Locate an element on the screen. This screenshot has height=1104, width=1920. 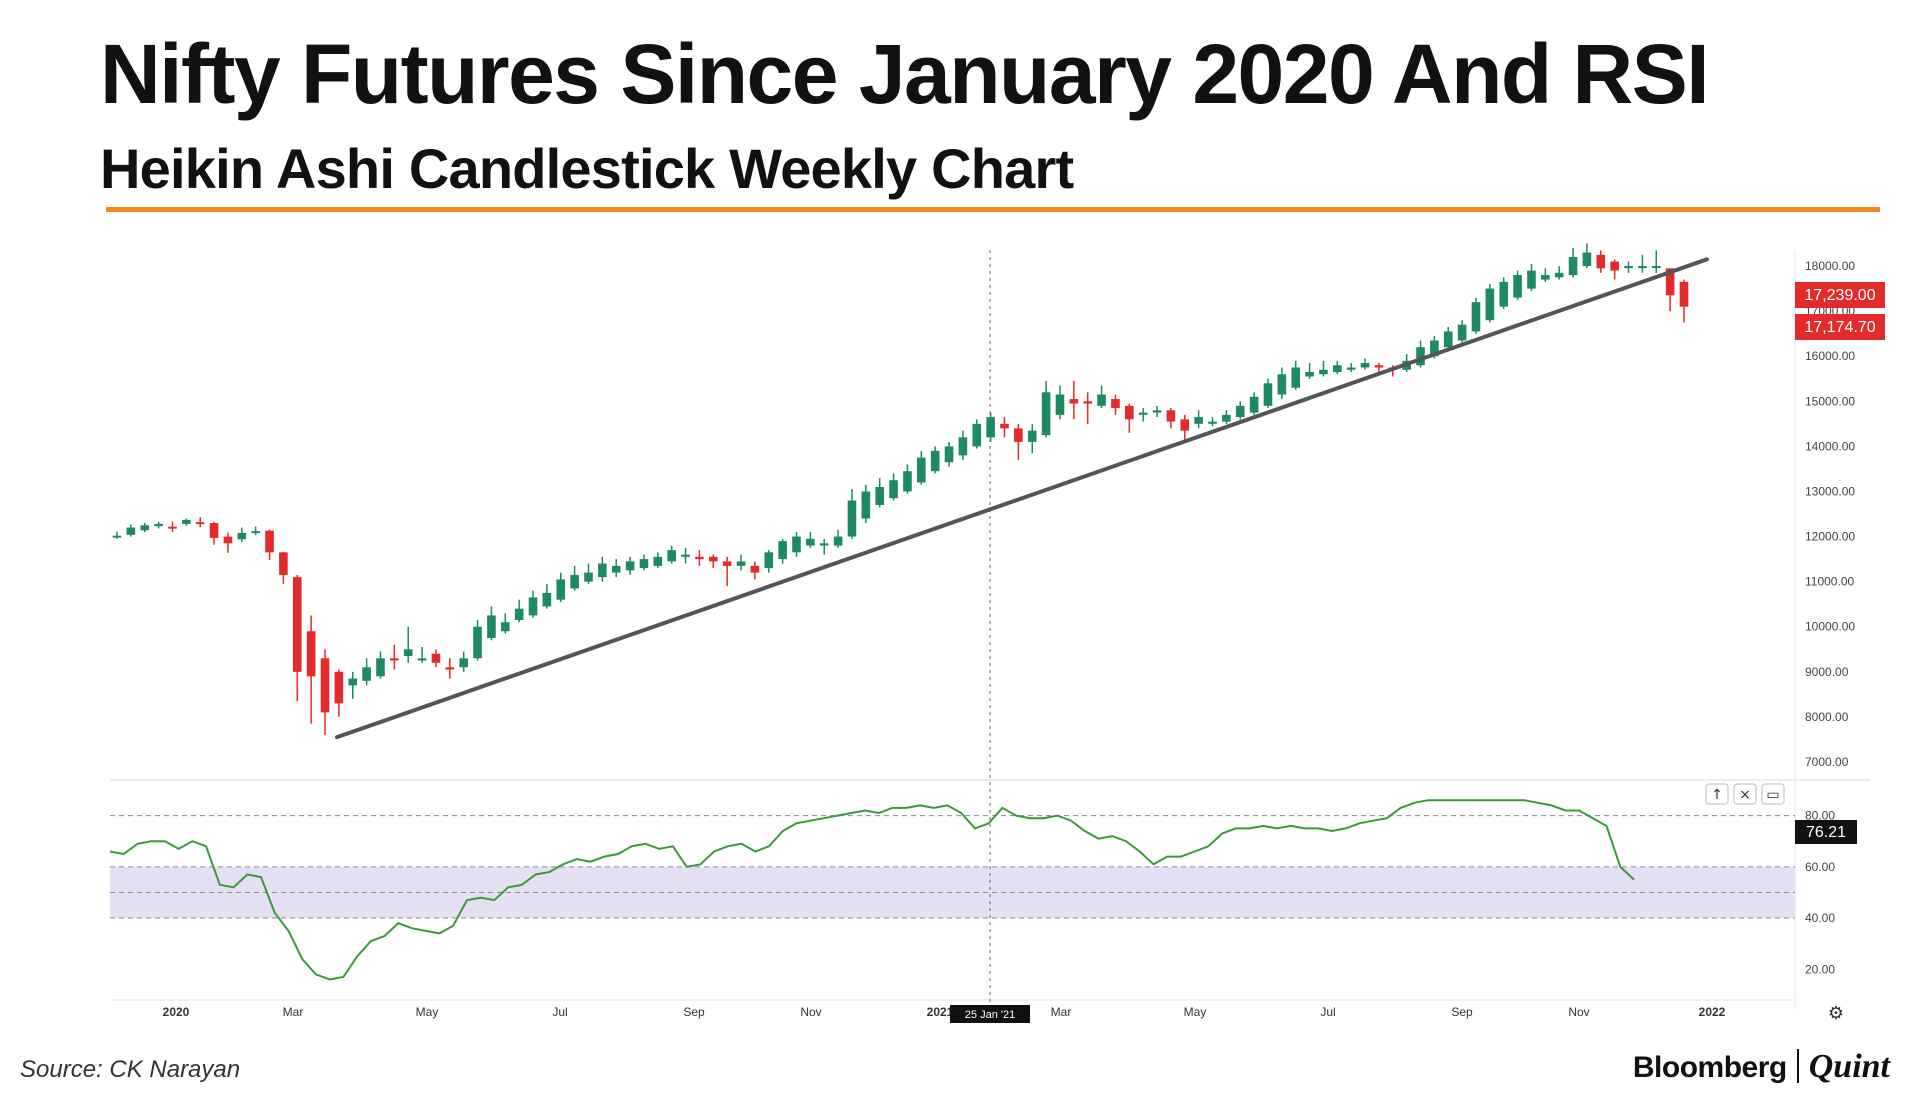
price-tick-label: 16000.00 is located at coordinates (1830, 356).